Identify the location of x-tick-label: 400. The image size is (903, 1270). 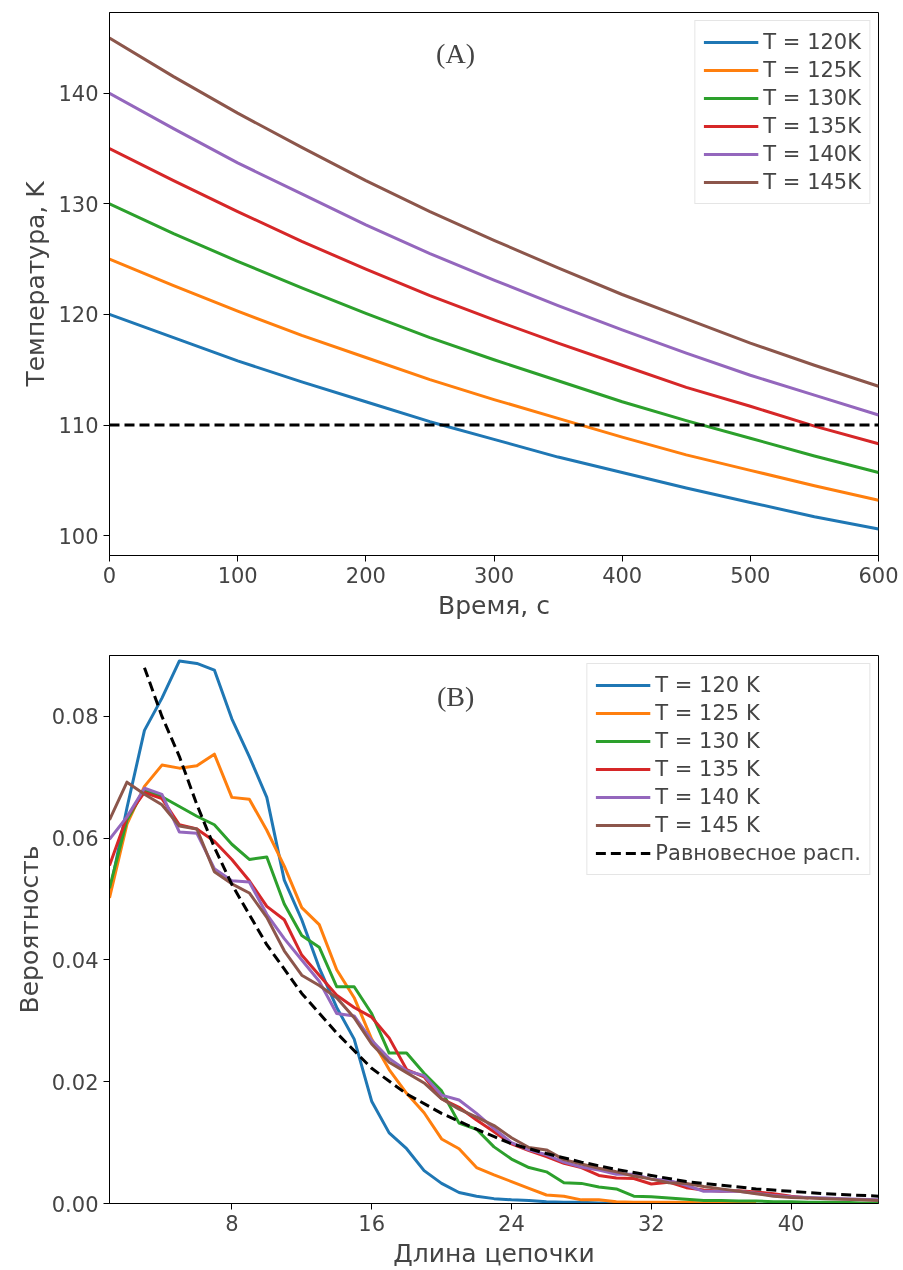
(622, 575).